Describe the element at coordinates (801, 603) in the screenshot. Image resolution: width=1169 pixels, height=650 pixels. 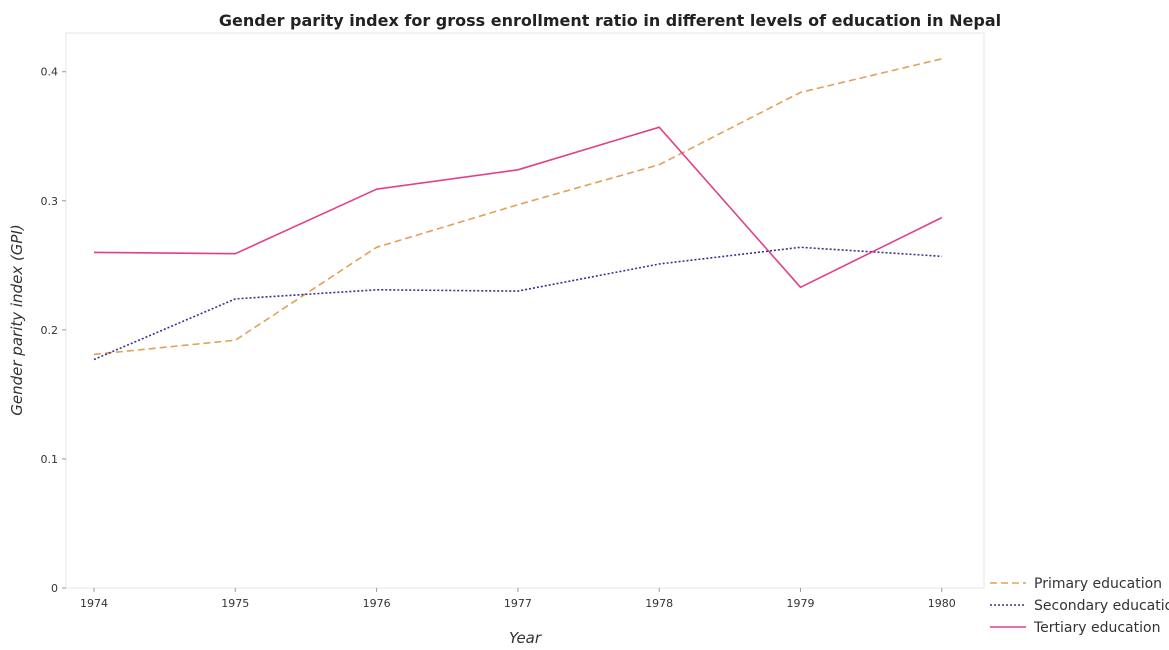
I see `x-tick-label: 1979` at that location.